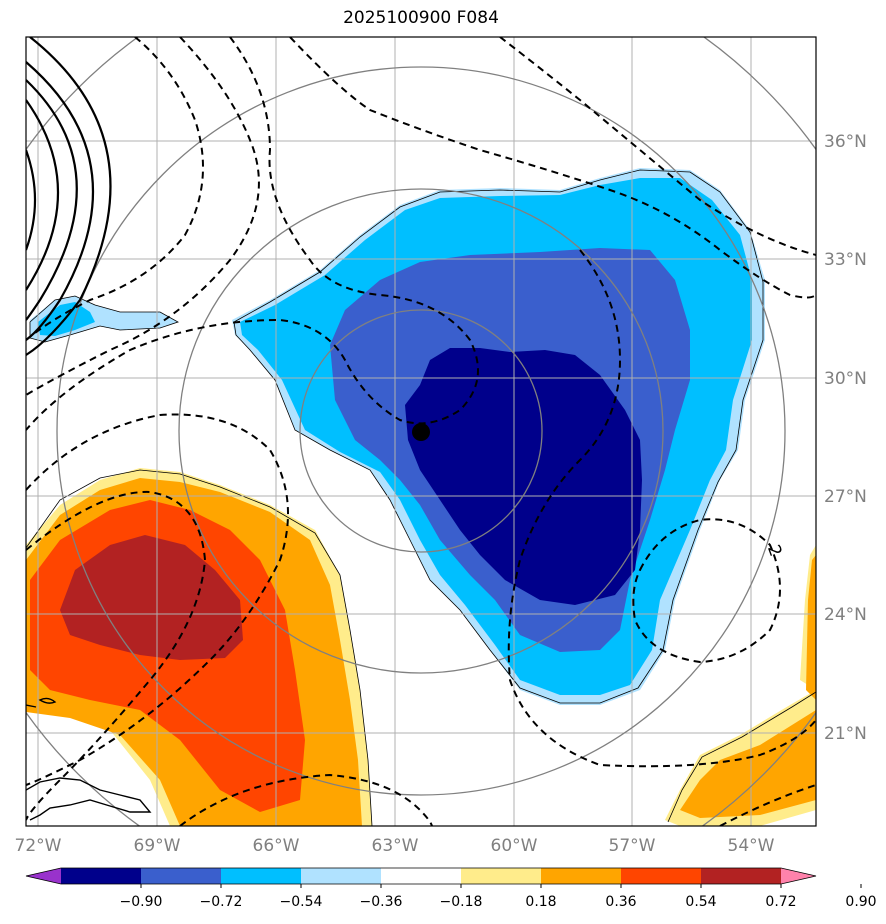  What do you see at coordinates (89, 759) in the screenshot?
I see `coastline` at bounding box center [89, 759].